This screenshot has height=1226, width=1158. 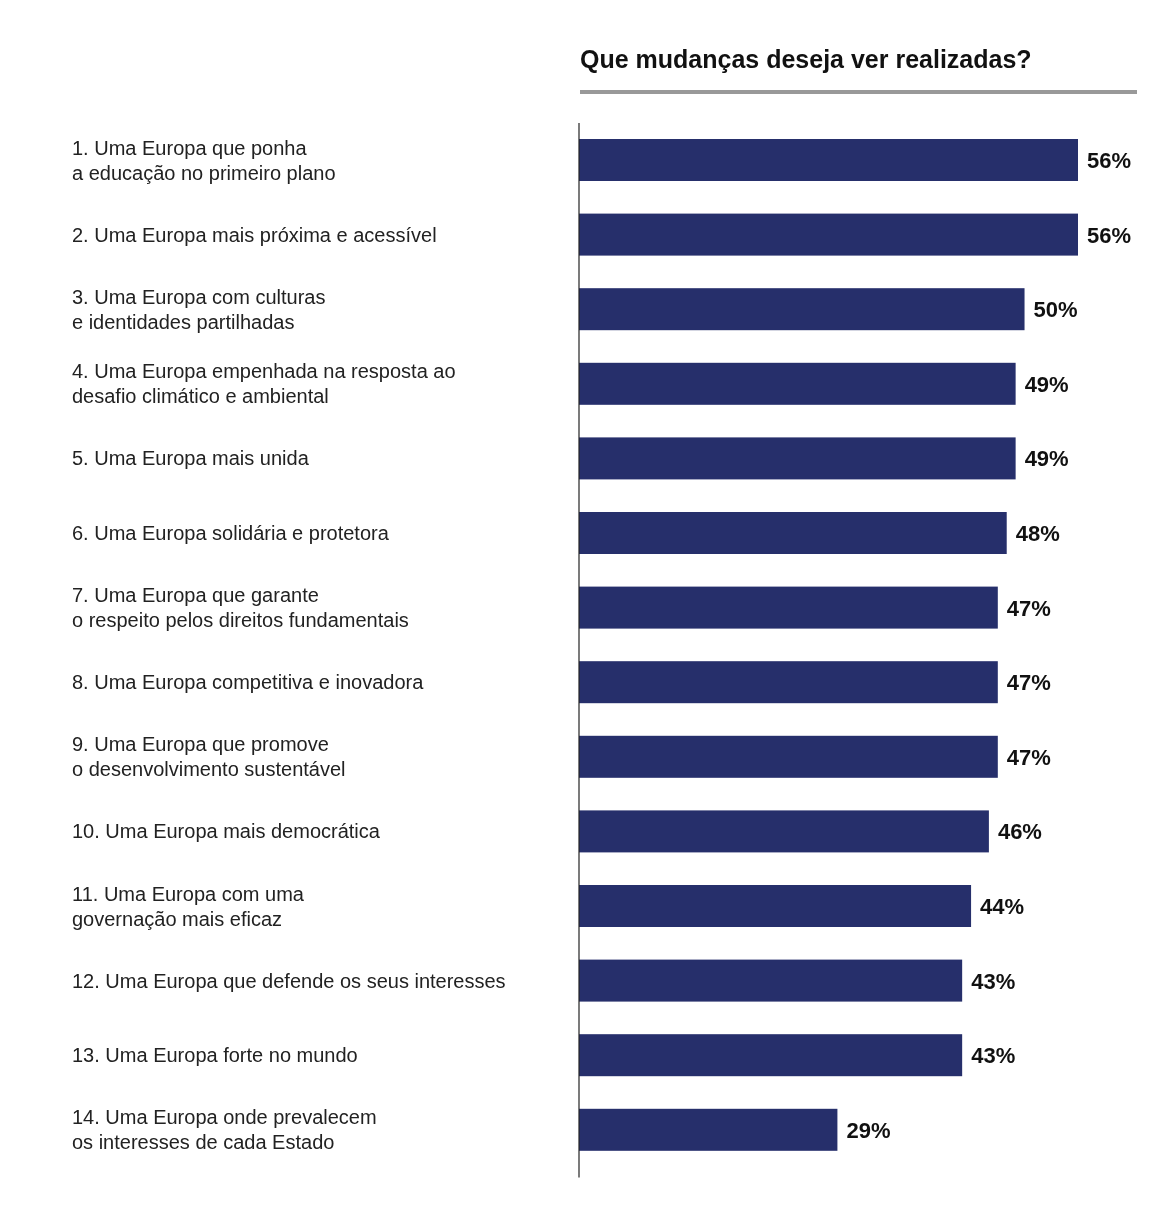 What do you see at coordinates (215, 1055) in the screenshot?
I see `y-tick-label: 13. Uma Europa forte no mundo` at bounding box center [215, 1055].